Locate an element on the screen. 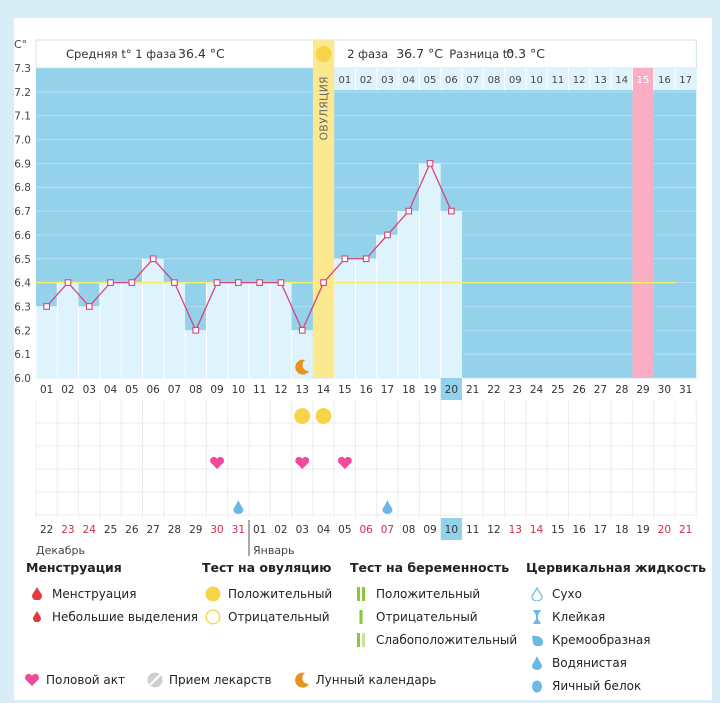  yellow-circle-icon is located at coordinates (213, 594).